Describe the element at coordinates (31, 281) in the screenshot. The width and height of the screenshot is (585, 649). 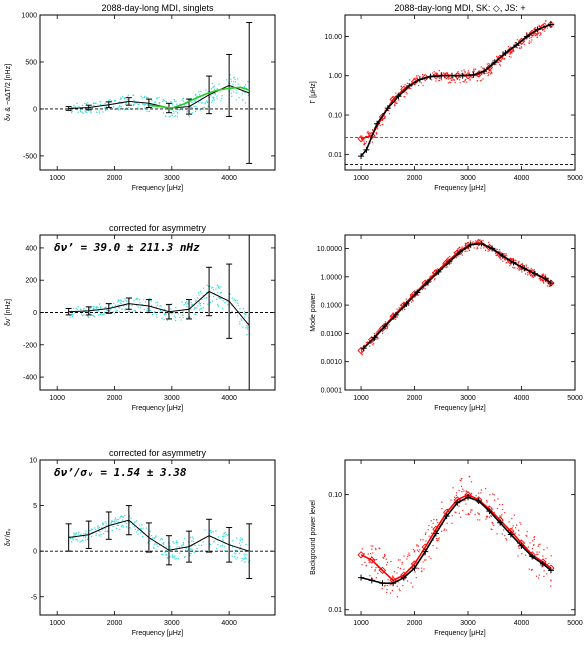
I see `y-tick-label: 200` at that location.